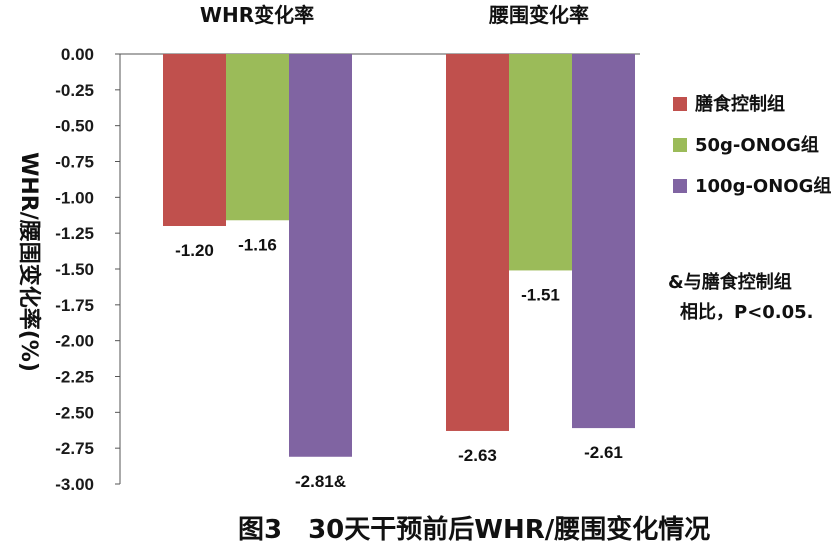 The width and height of the screenshot is (834, 545). What do you see at coordinates (257, 15) in the screenshot?
I see `category-label: WHR变化率` at bounding box center [257, 15].